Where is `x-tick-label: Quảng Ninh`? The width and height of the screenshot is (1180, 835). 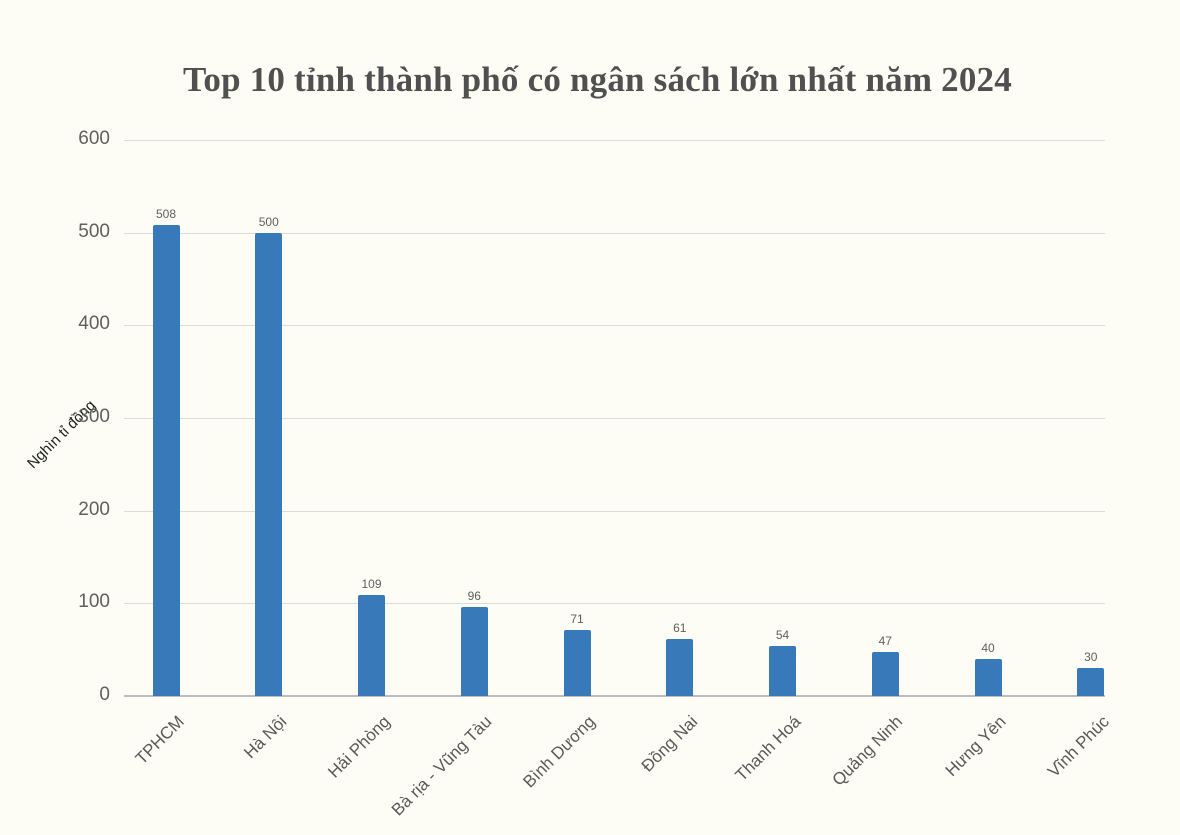 x-tick-label: Quảng Ninh is located at coordinates (867, 751).